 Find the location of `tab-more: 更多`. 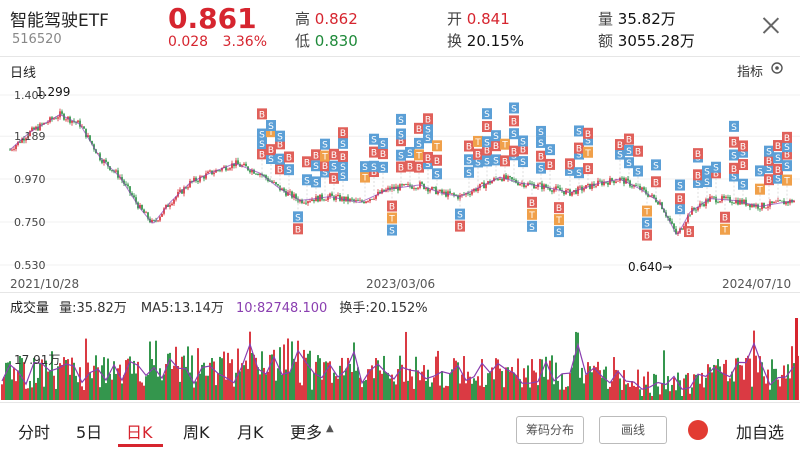

tab-more: 更多 is located at coordinates (306, 432).